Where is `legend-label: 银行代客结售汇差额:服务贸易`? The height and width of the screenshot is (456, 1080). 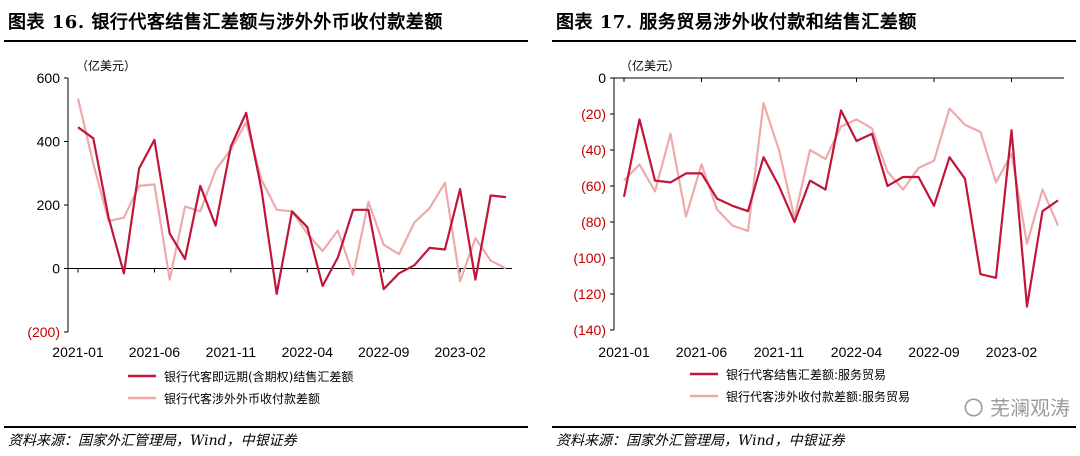 legend-label: 银行代客结售汇差额:服务贸易 is located at coordinates (806, 374).